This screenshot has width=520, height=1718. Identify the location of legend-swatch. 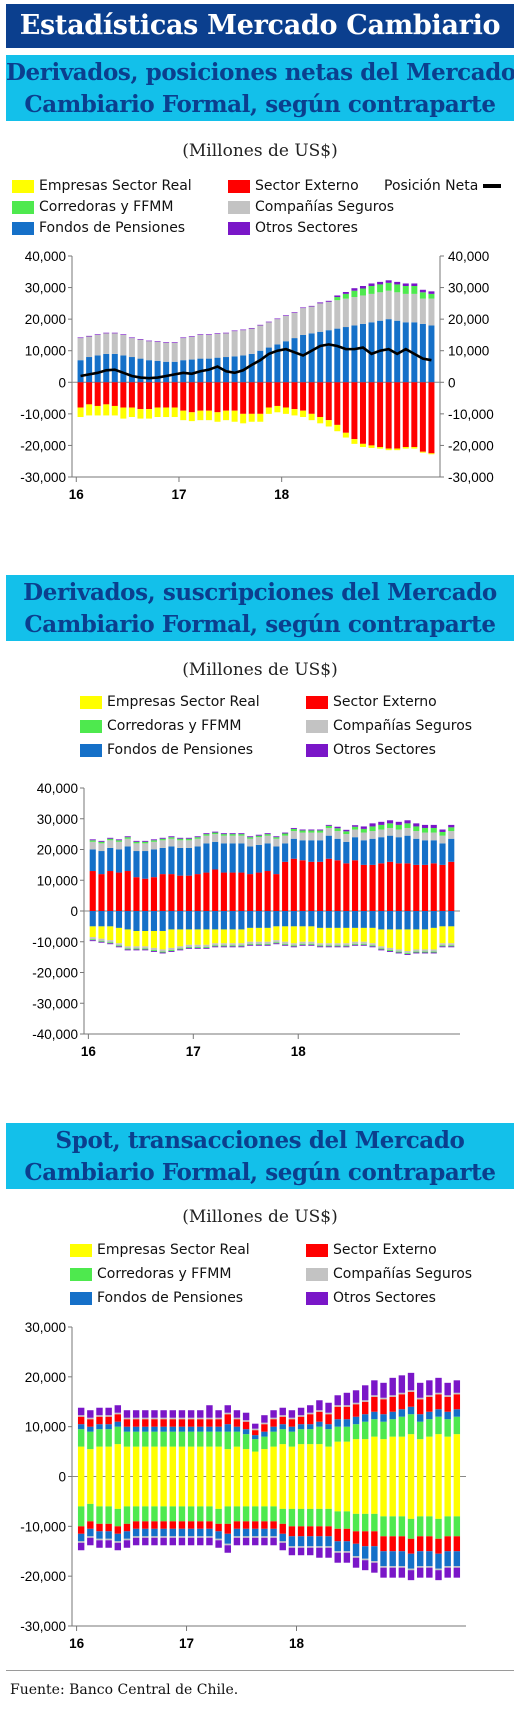
(91, 750).